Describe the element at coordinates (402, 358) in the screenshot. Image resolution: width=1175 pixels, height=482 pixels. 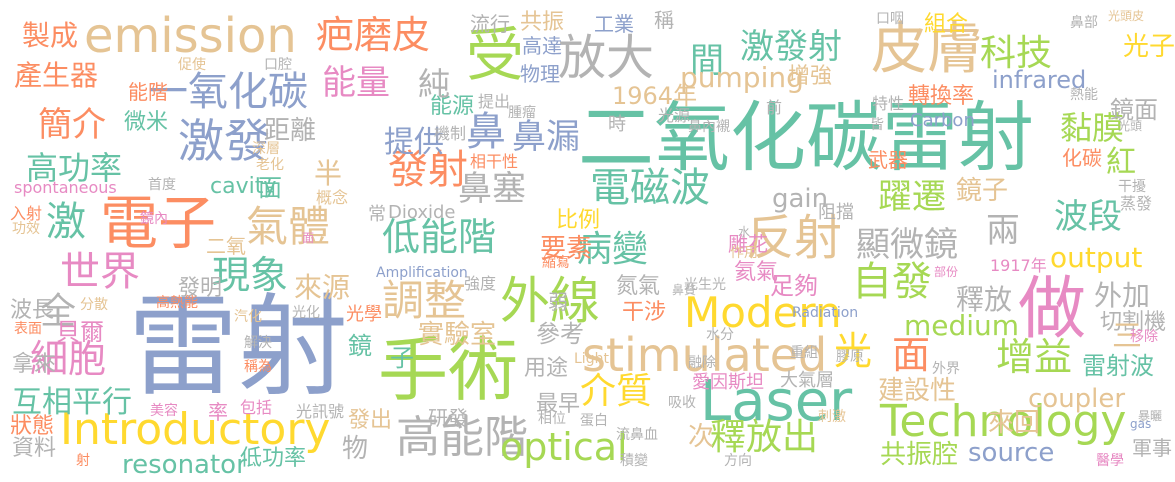
I see `word-108: 子` at that location.